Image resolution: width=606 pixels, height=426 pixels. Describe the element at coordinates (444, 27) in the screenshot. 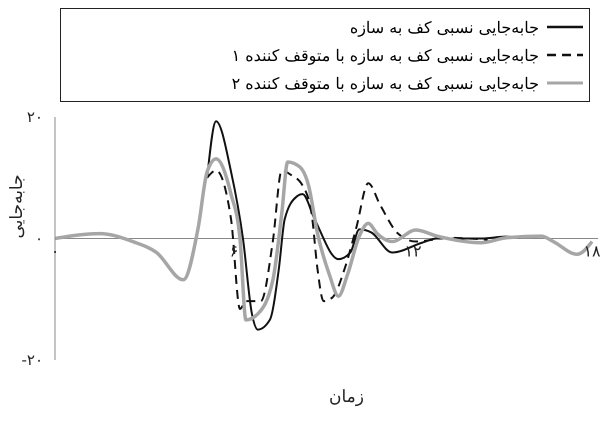

I see `legend-label: جابه‌جایی نسبی کف به سازه` at that location.